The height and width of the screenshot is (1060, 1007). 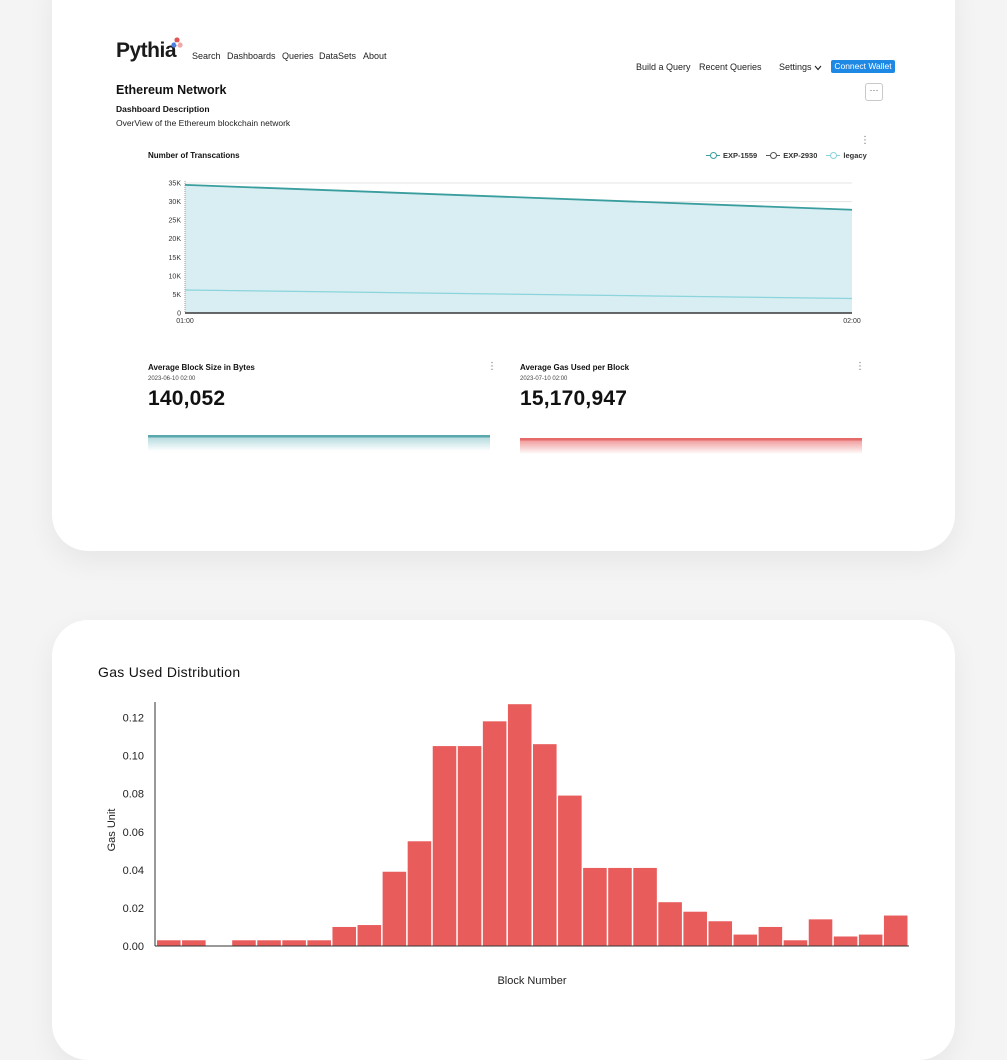 I want to click on y-tick-label: 0.06, so click(x=133, y=833).